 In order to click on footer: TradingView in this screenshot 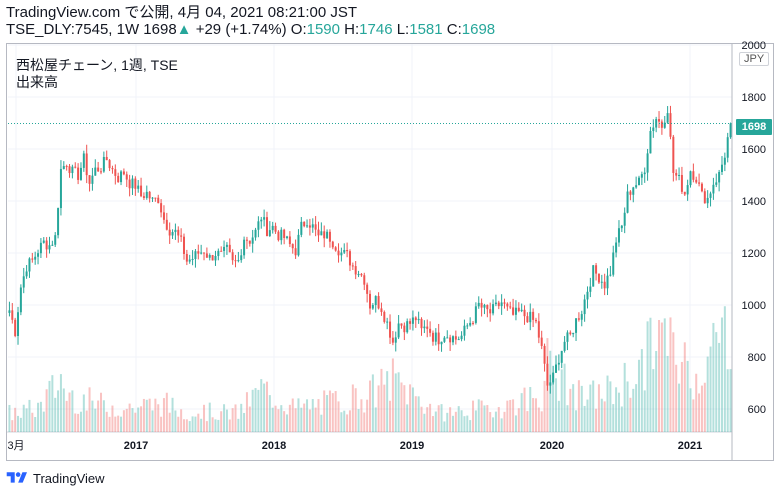, I will do `click(55, 478)`.